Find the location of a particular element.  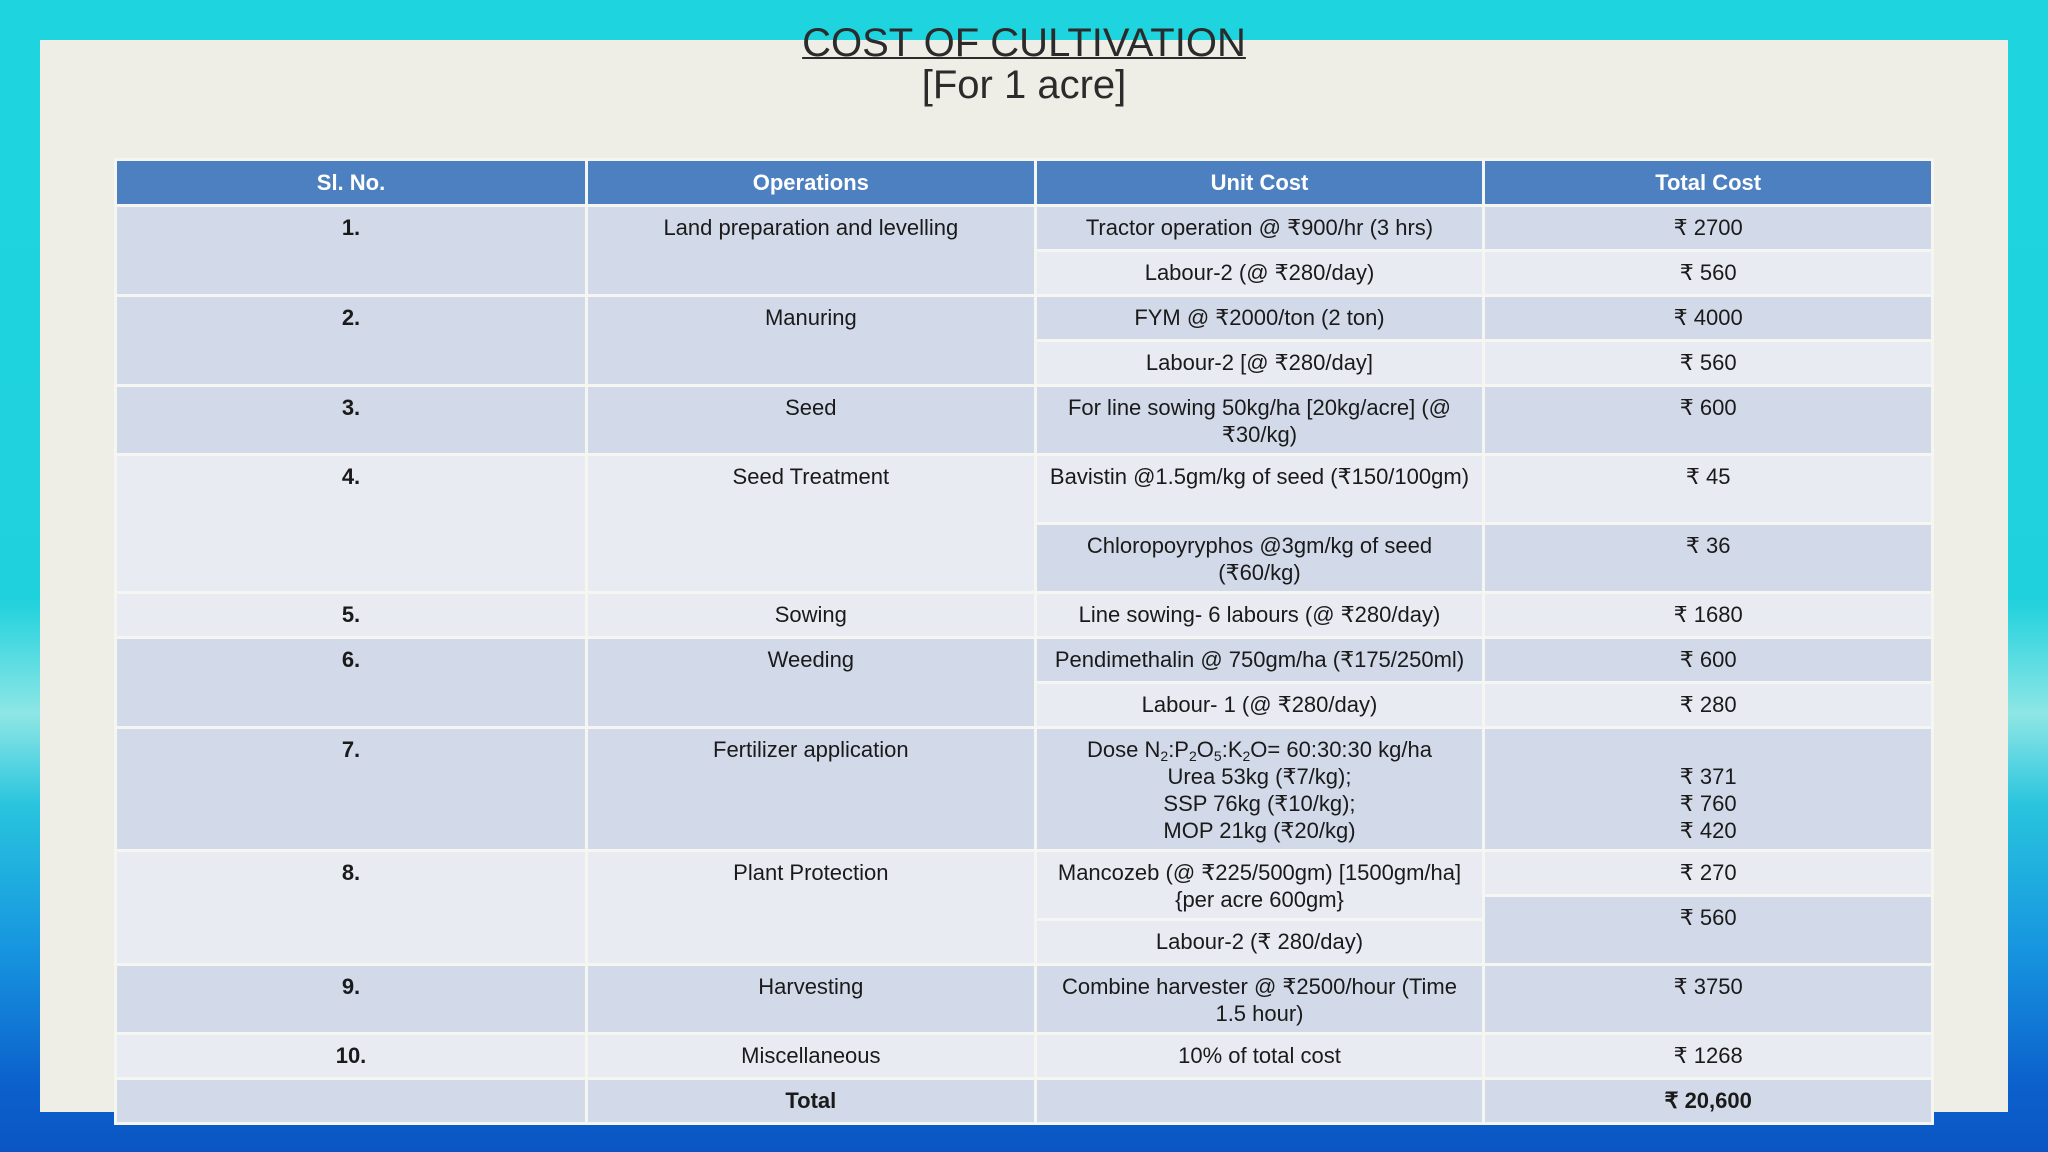

table-row: Labour-2 [@ ₹280/day] ₹ 560 is located at coordinates (1025, 363).